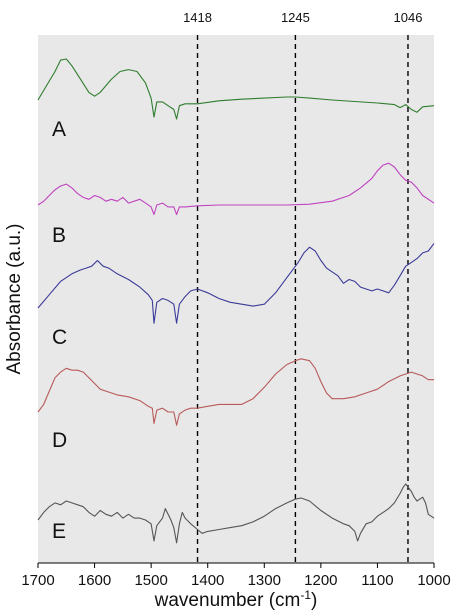  I want to click on trace-B, so click(236, 189).